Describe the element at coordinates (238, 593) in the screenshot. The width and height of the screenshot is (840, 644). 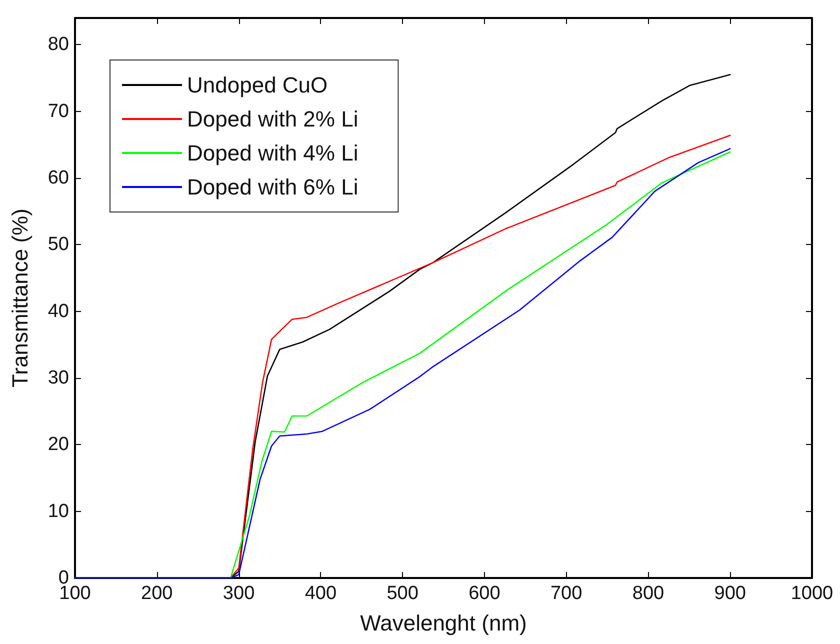
I see `x-tick-label: 300` at that location.